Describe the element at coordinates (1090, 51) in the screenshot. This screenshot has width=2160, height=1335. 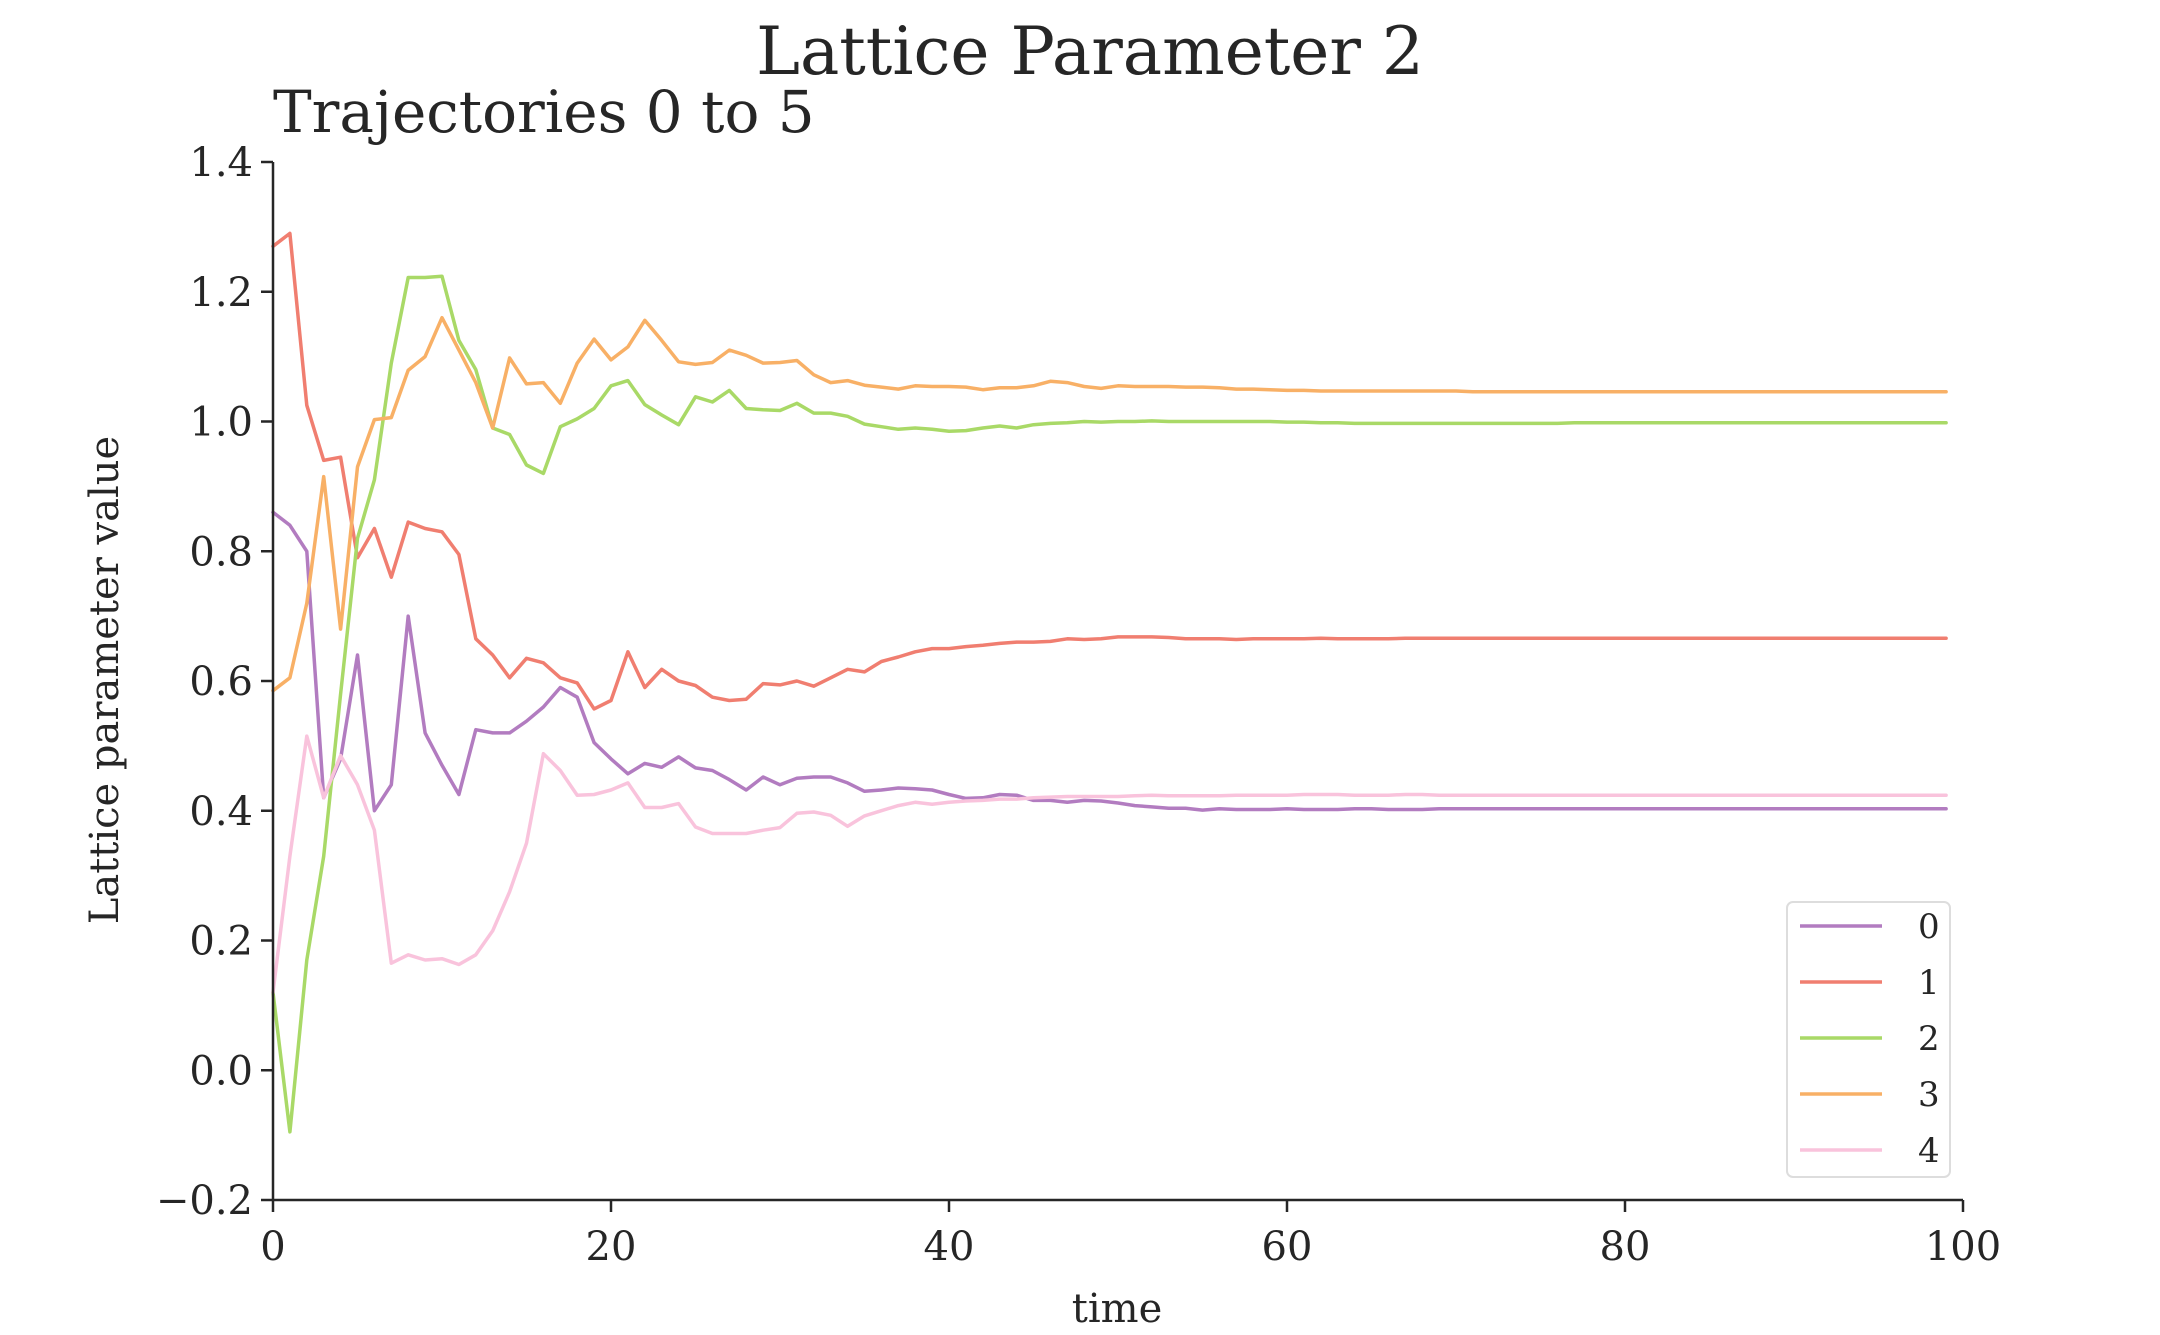
I see `chart-title: Lattice Parameter 2` at that location.